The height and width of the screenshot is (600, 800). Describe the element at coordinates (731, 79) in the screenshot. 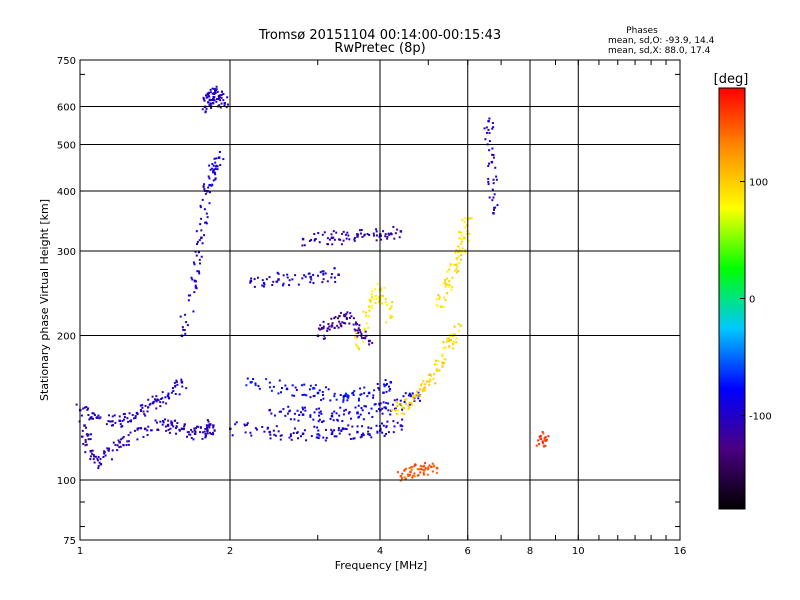

I see `colorbar-label: [deg]` at that location.